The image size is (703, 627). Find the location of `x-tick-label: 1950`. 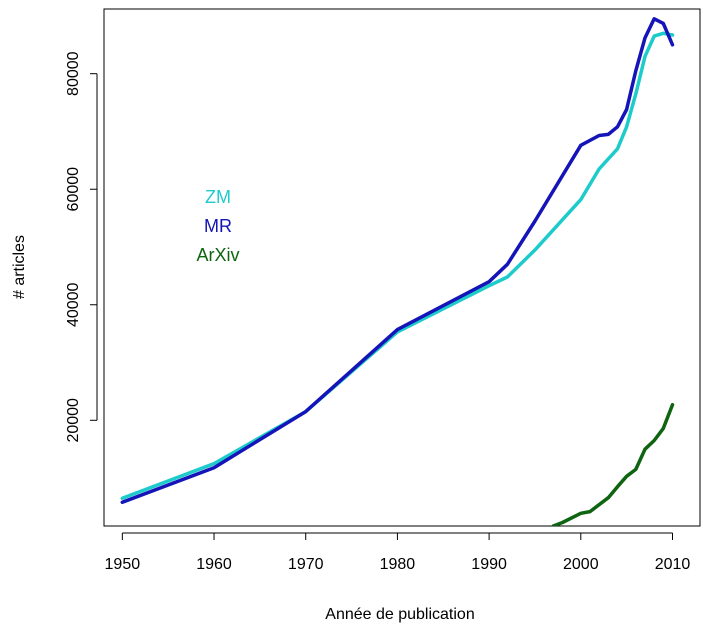

x-tick-label: 1950 is located at coordinates (123, 564).